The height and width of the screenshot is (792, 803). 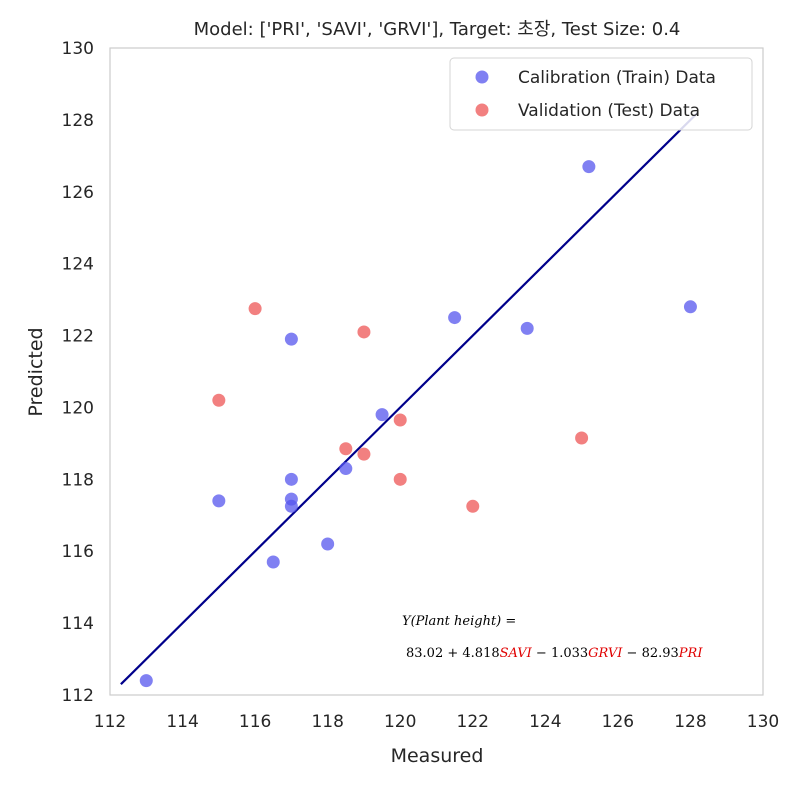 What do you see at coordinates (516, 653) in the screenshot?
I see `equation-var-savi: SAVI` at bounding box center [516, 653].